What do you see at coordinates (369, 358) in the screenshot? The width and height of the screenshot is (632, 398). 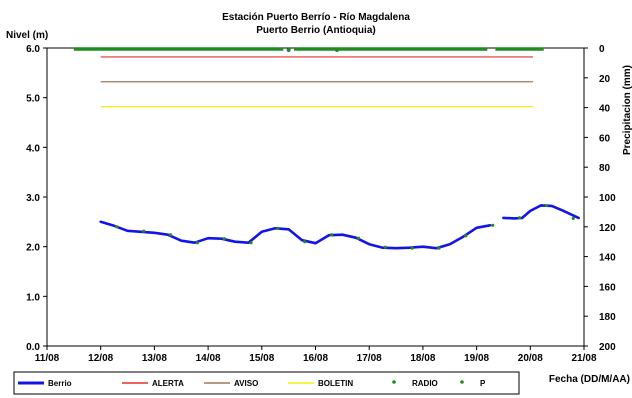 I see `x-tick-label: 17/08` at bounding box center [369, 358].